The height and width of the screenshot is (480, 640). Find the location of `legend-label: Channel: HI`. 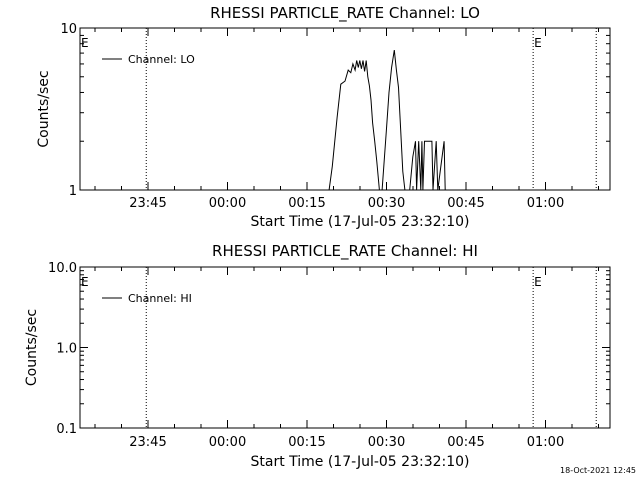

legend-label: Channel: HI is located at coordinates (160, 298).